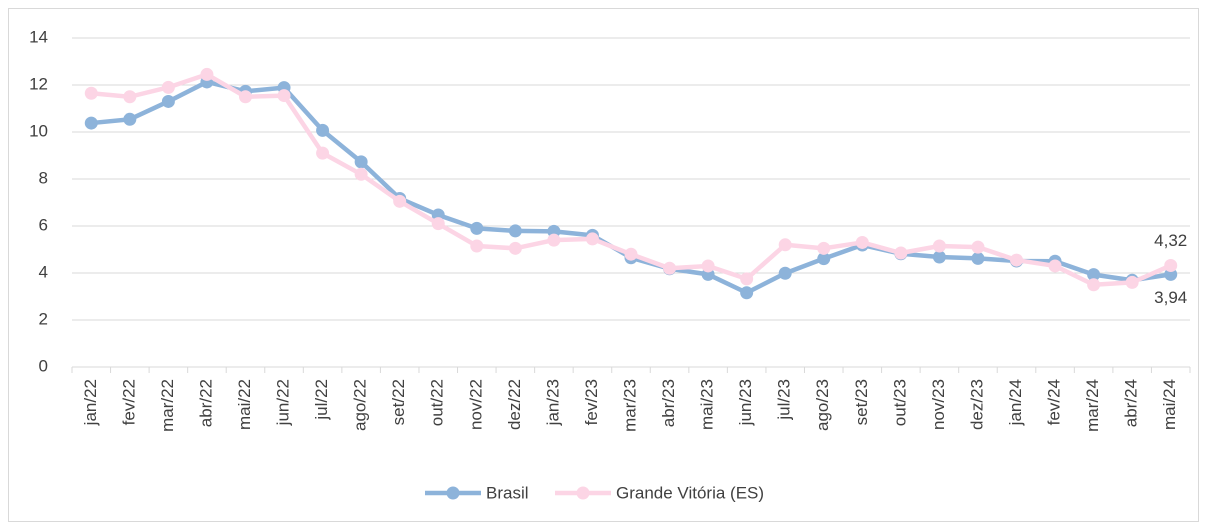 Image resolution: width=1210 pixels, height=532 pixels. I want to click on x-tick-label: fev/24, so click(1054, 402).